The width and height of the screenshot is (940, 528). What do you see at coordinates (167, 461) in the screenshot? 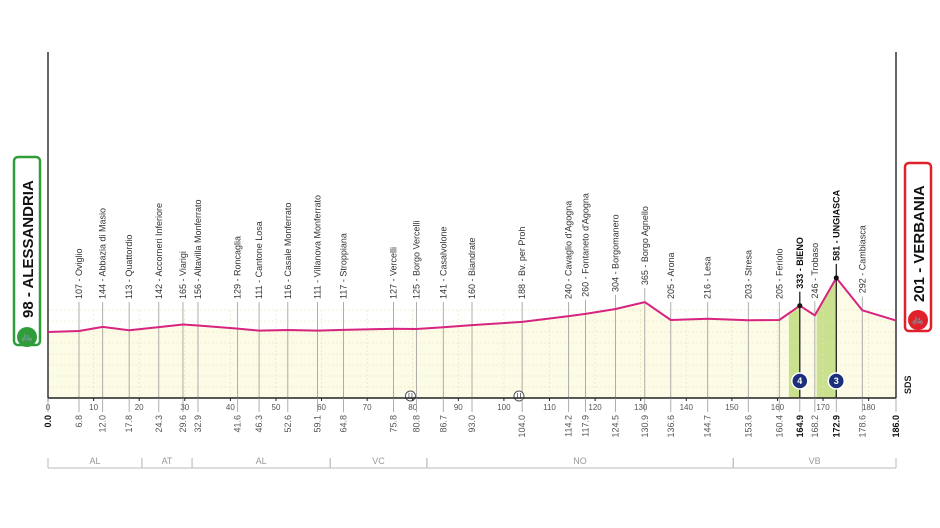
I see `province-label: AT` at bounding box center [167, 461].